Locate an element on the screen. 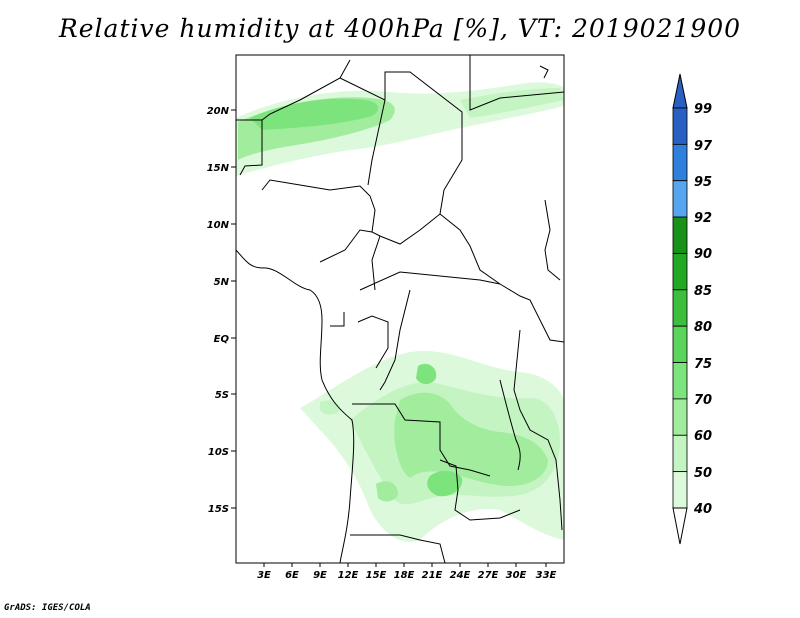 Image resolution: width=800 pixels, height=618 pixels. colorbar-label: 50 is located at coordinates (703, 473).